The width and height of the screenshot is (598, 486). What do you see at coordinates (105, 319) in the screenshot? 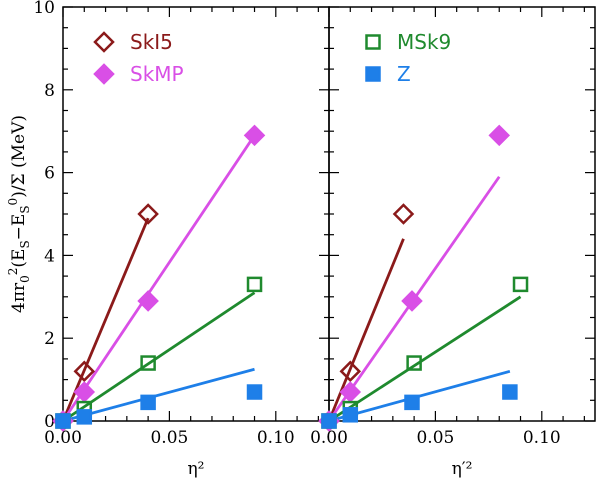
I see `fit-line-ski5` at bounding box center [105, 319].